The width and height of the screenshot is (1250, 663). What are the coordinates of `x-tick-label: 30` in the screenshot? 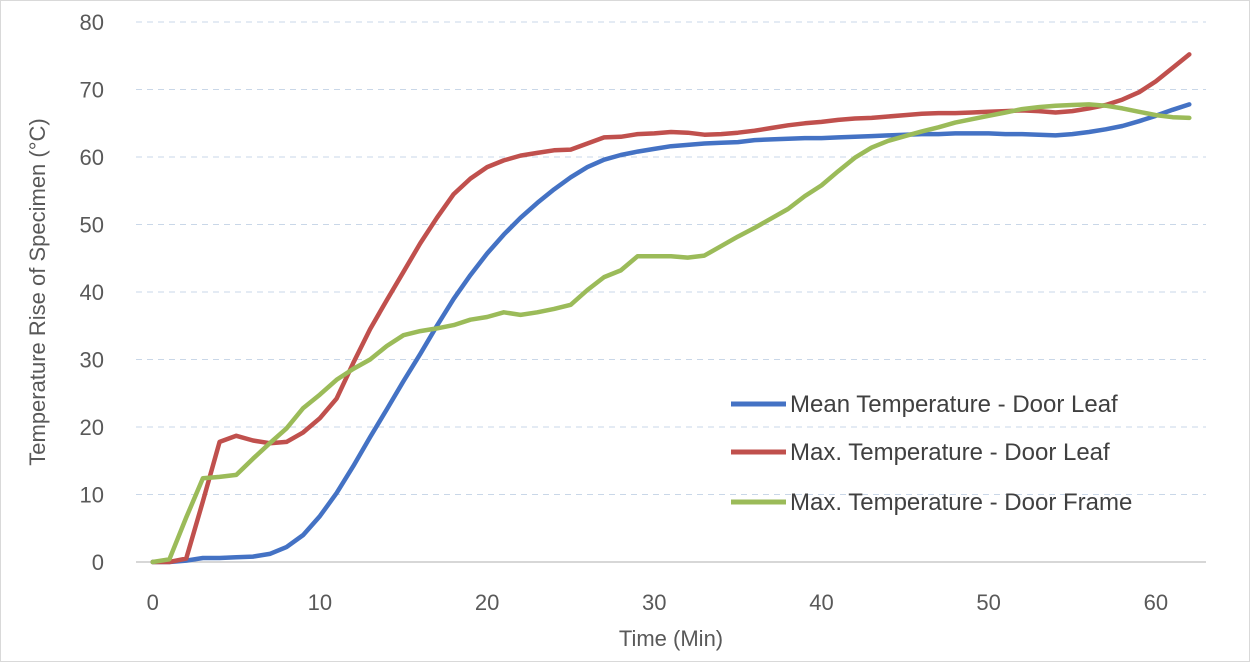 It's located at (654, 602).